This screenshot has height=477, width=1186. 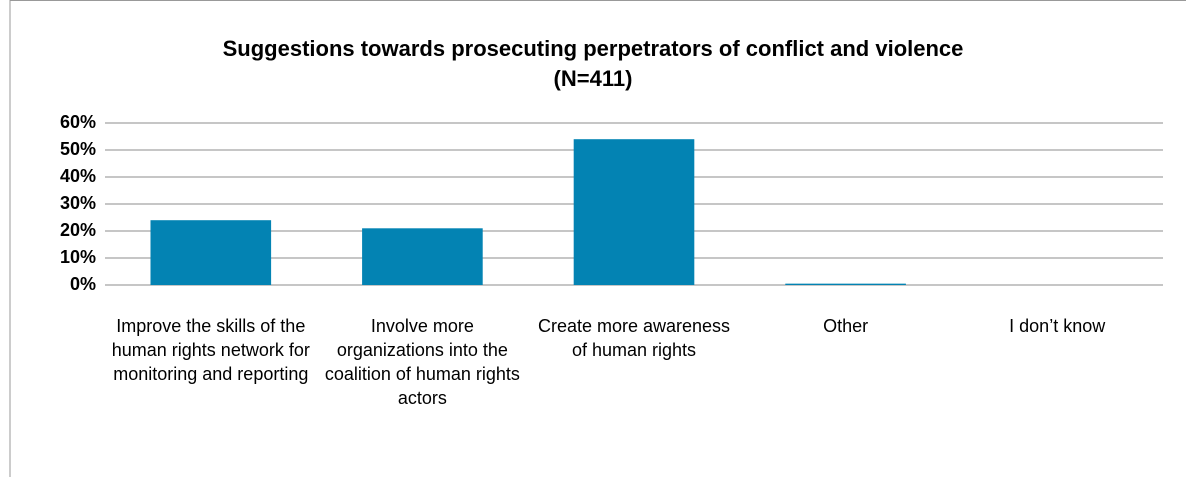 What do you see at coordinates (78, 257) in the screenshot?
I see `y-tick-label: 10%` at bounding box center [78, 257].